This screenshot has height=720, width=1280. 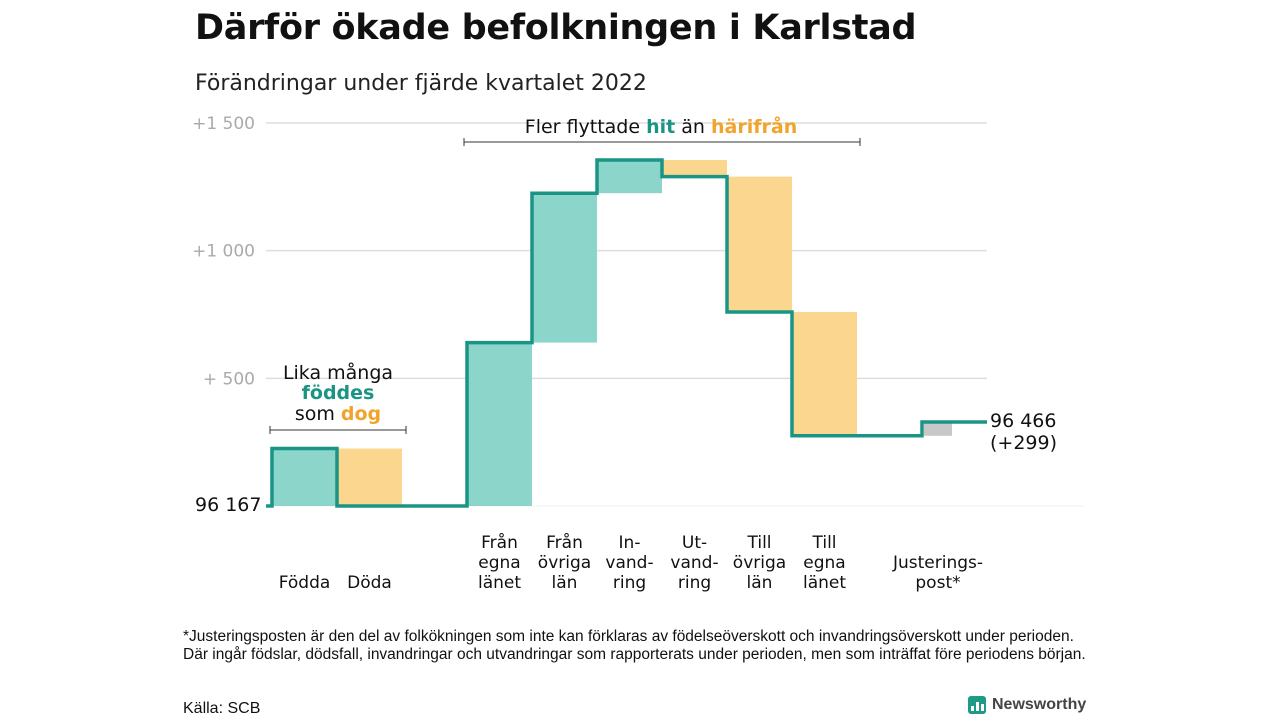 I want to click on category-label: post*, so click(x=937, y=583).